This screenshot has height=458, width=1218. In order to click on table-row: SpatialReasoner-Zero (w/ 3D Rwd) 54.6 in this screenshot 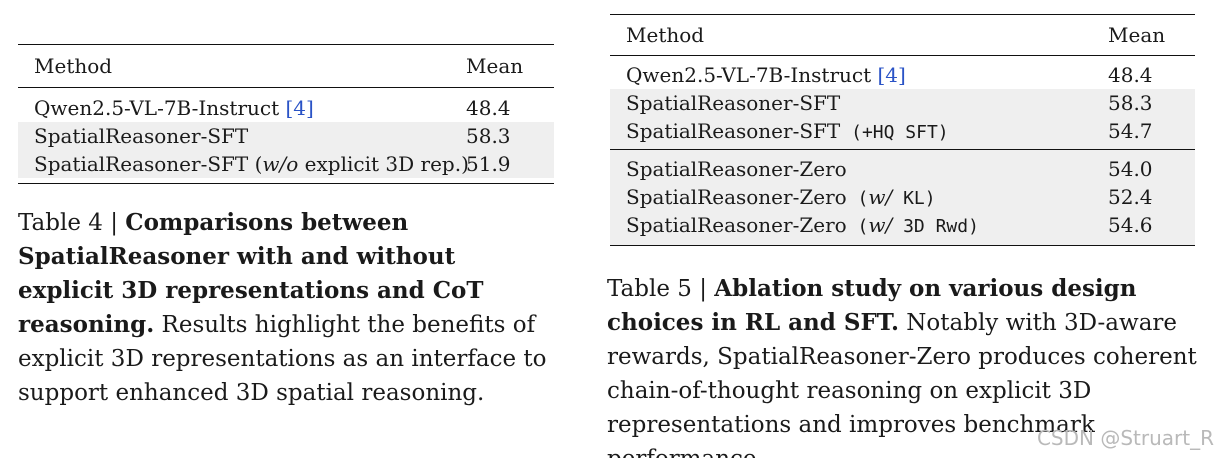, I will do `click(902, 225)`.